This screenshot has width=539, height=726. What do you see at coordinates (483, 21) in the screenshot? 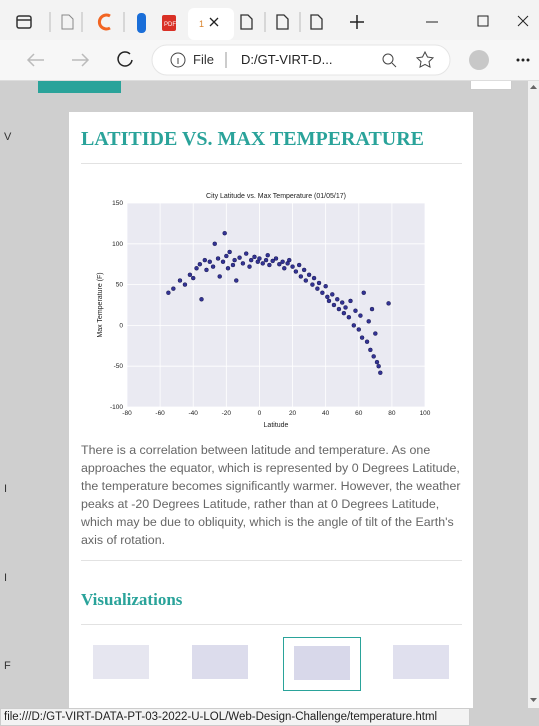
I see `maximize` at bounding box center [483, 21].